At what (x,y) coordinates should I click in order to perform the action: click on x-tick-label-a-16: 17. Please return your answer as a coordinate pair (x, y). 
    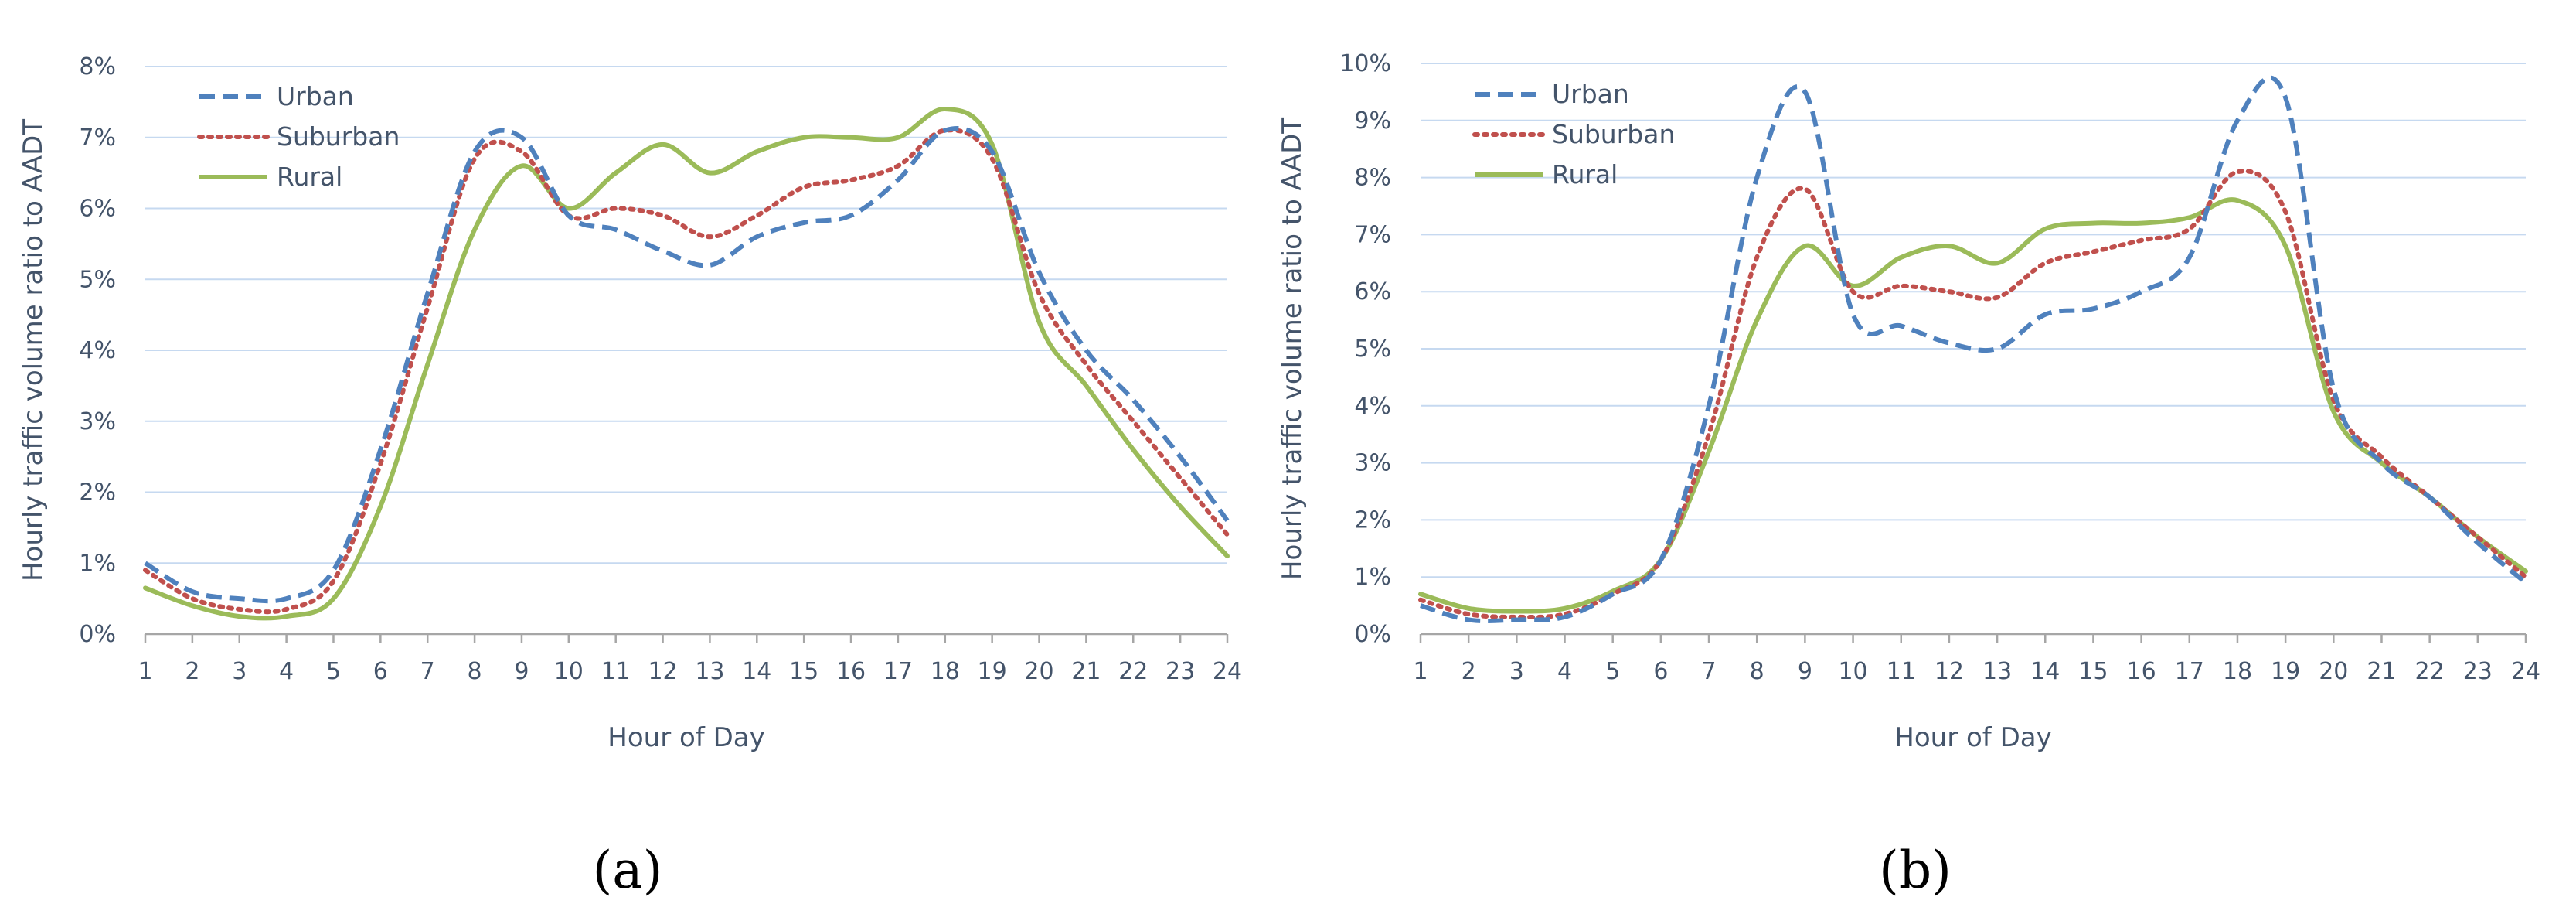
    Looking at the image, I should click on (898, 671).